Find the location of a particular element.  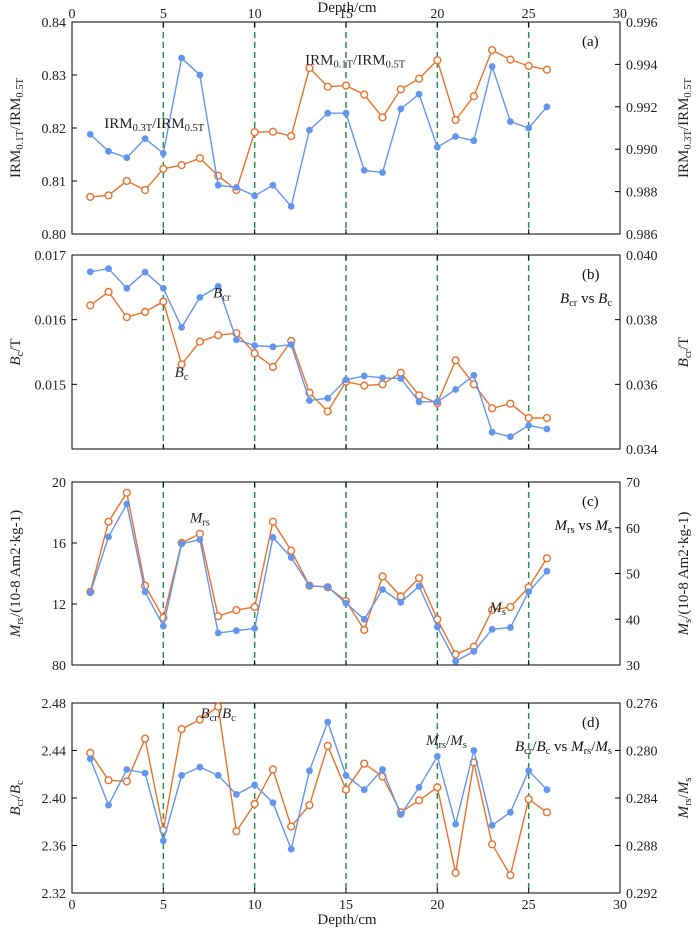

y-right-tick-label: 0.034 is located at coordinates (642, 450).